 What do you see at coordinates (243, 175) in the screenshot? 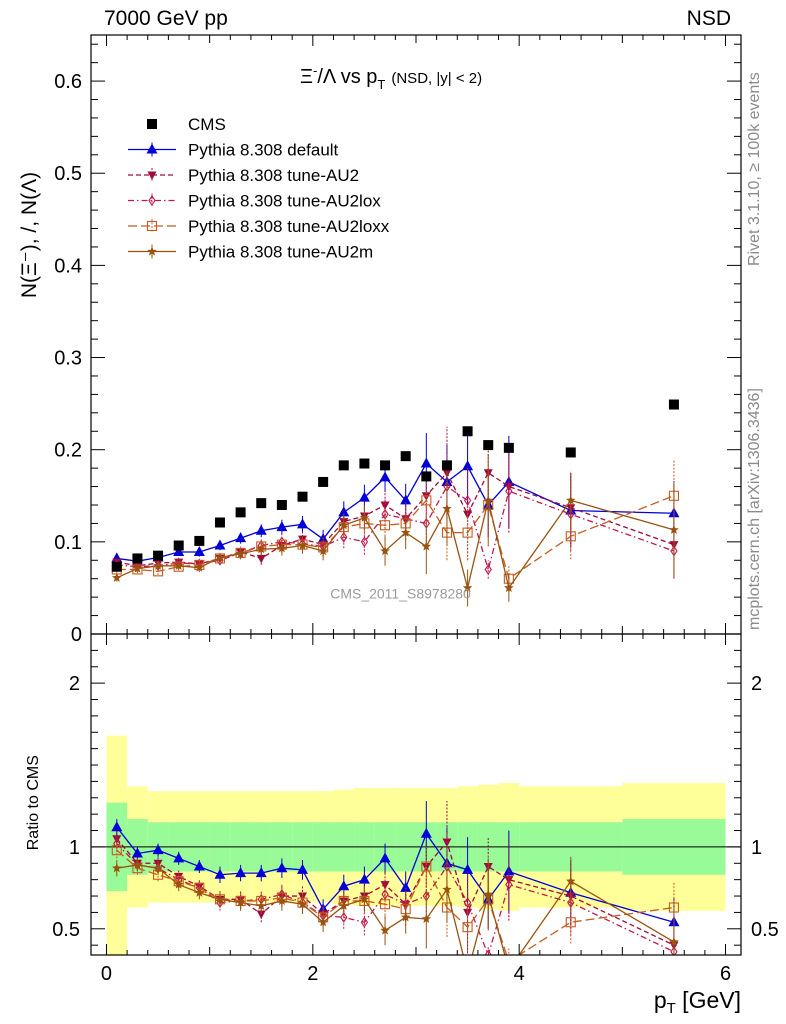
I see `legend-item: Pythia 8.308 tune-AU2` at bounding box center [243, 175].